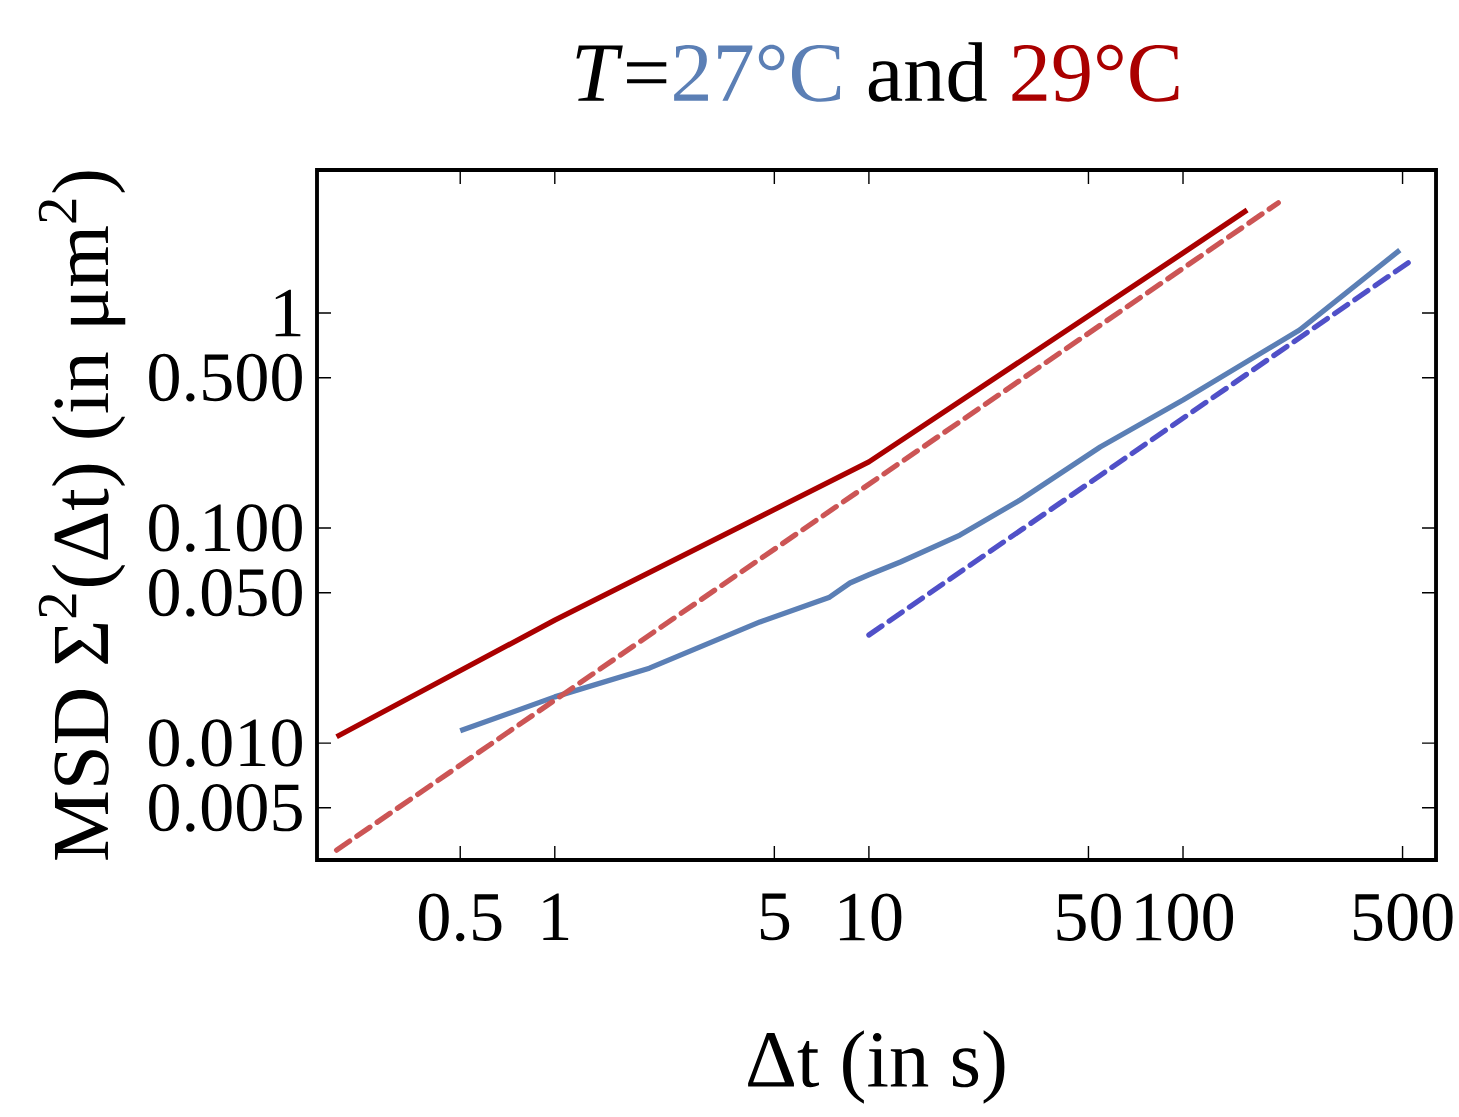 This screenshot has width=1459, height=1117. Describe the element at coordinates (927, 72) in the screenshot. I see `text: and` at that location.